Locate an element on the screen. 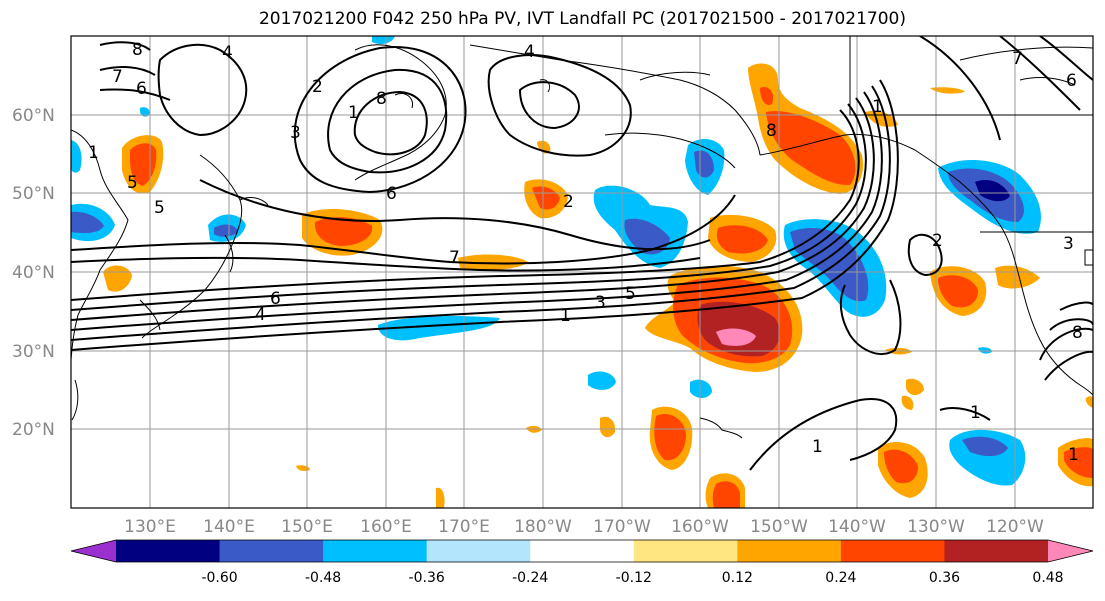  latitude-labels: 60°N 50°N 40°N 30°N 20°N is located at coordinates (33, 273).